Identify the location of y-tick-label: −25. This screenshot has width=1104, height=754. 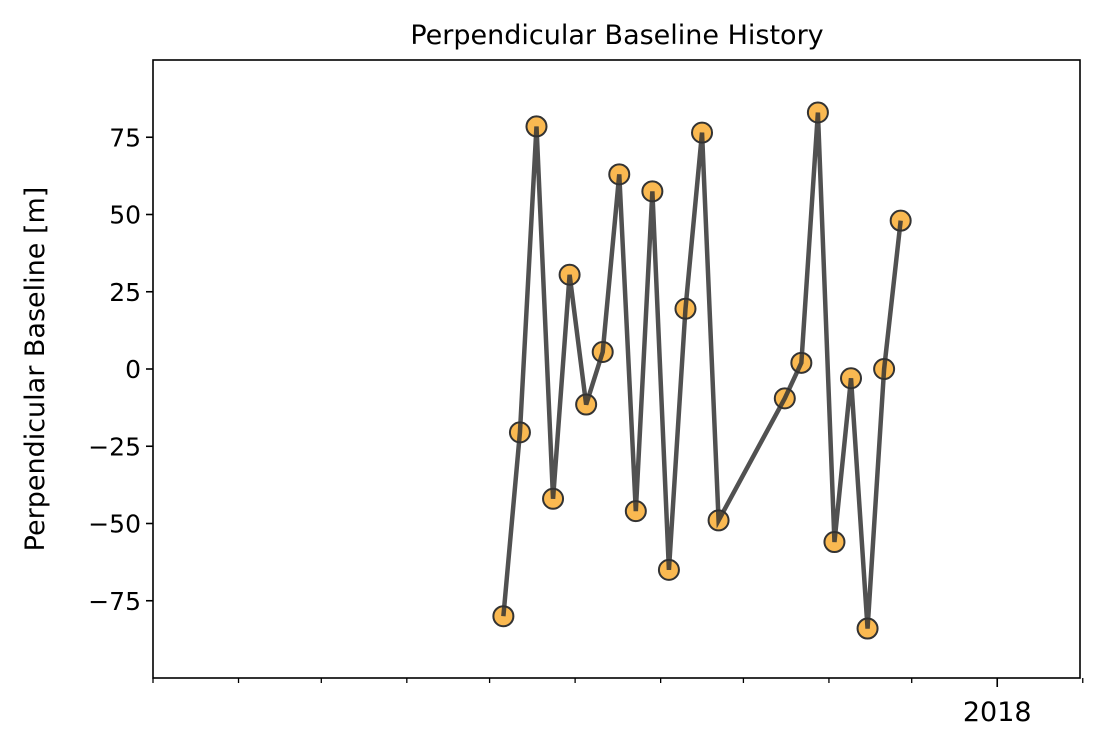
(114, 446).